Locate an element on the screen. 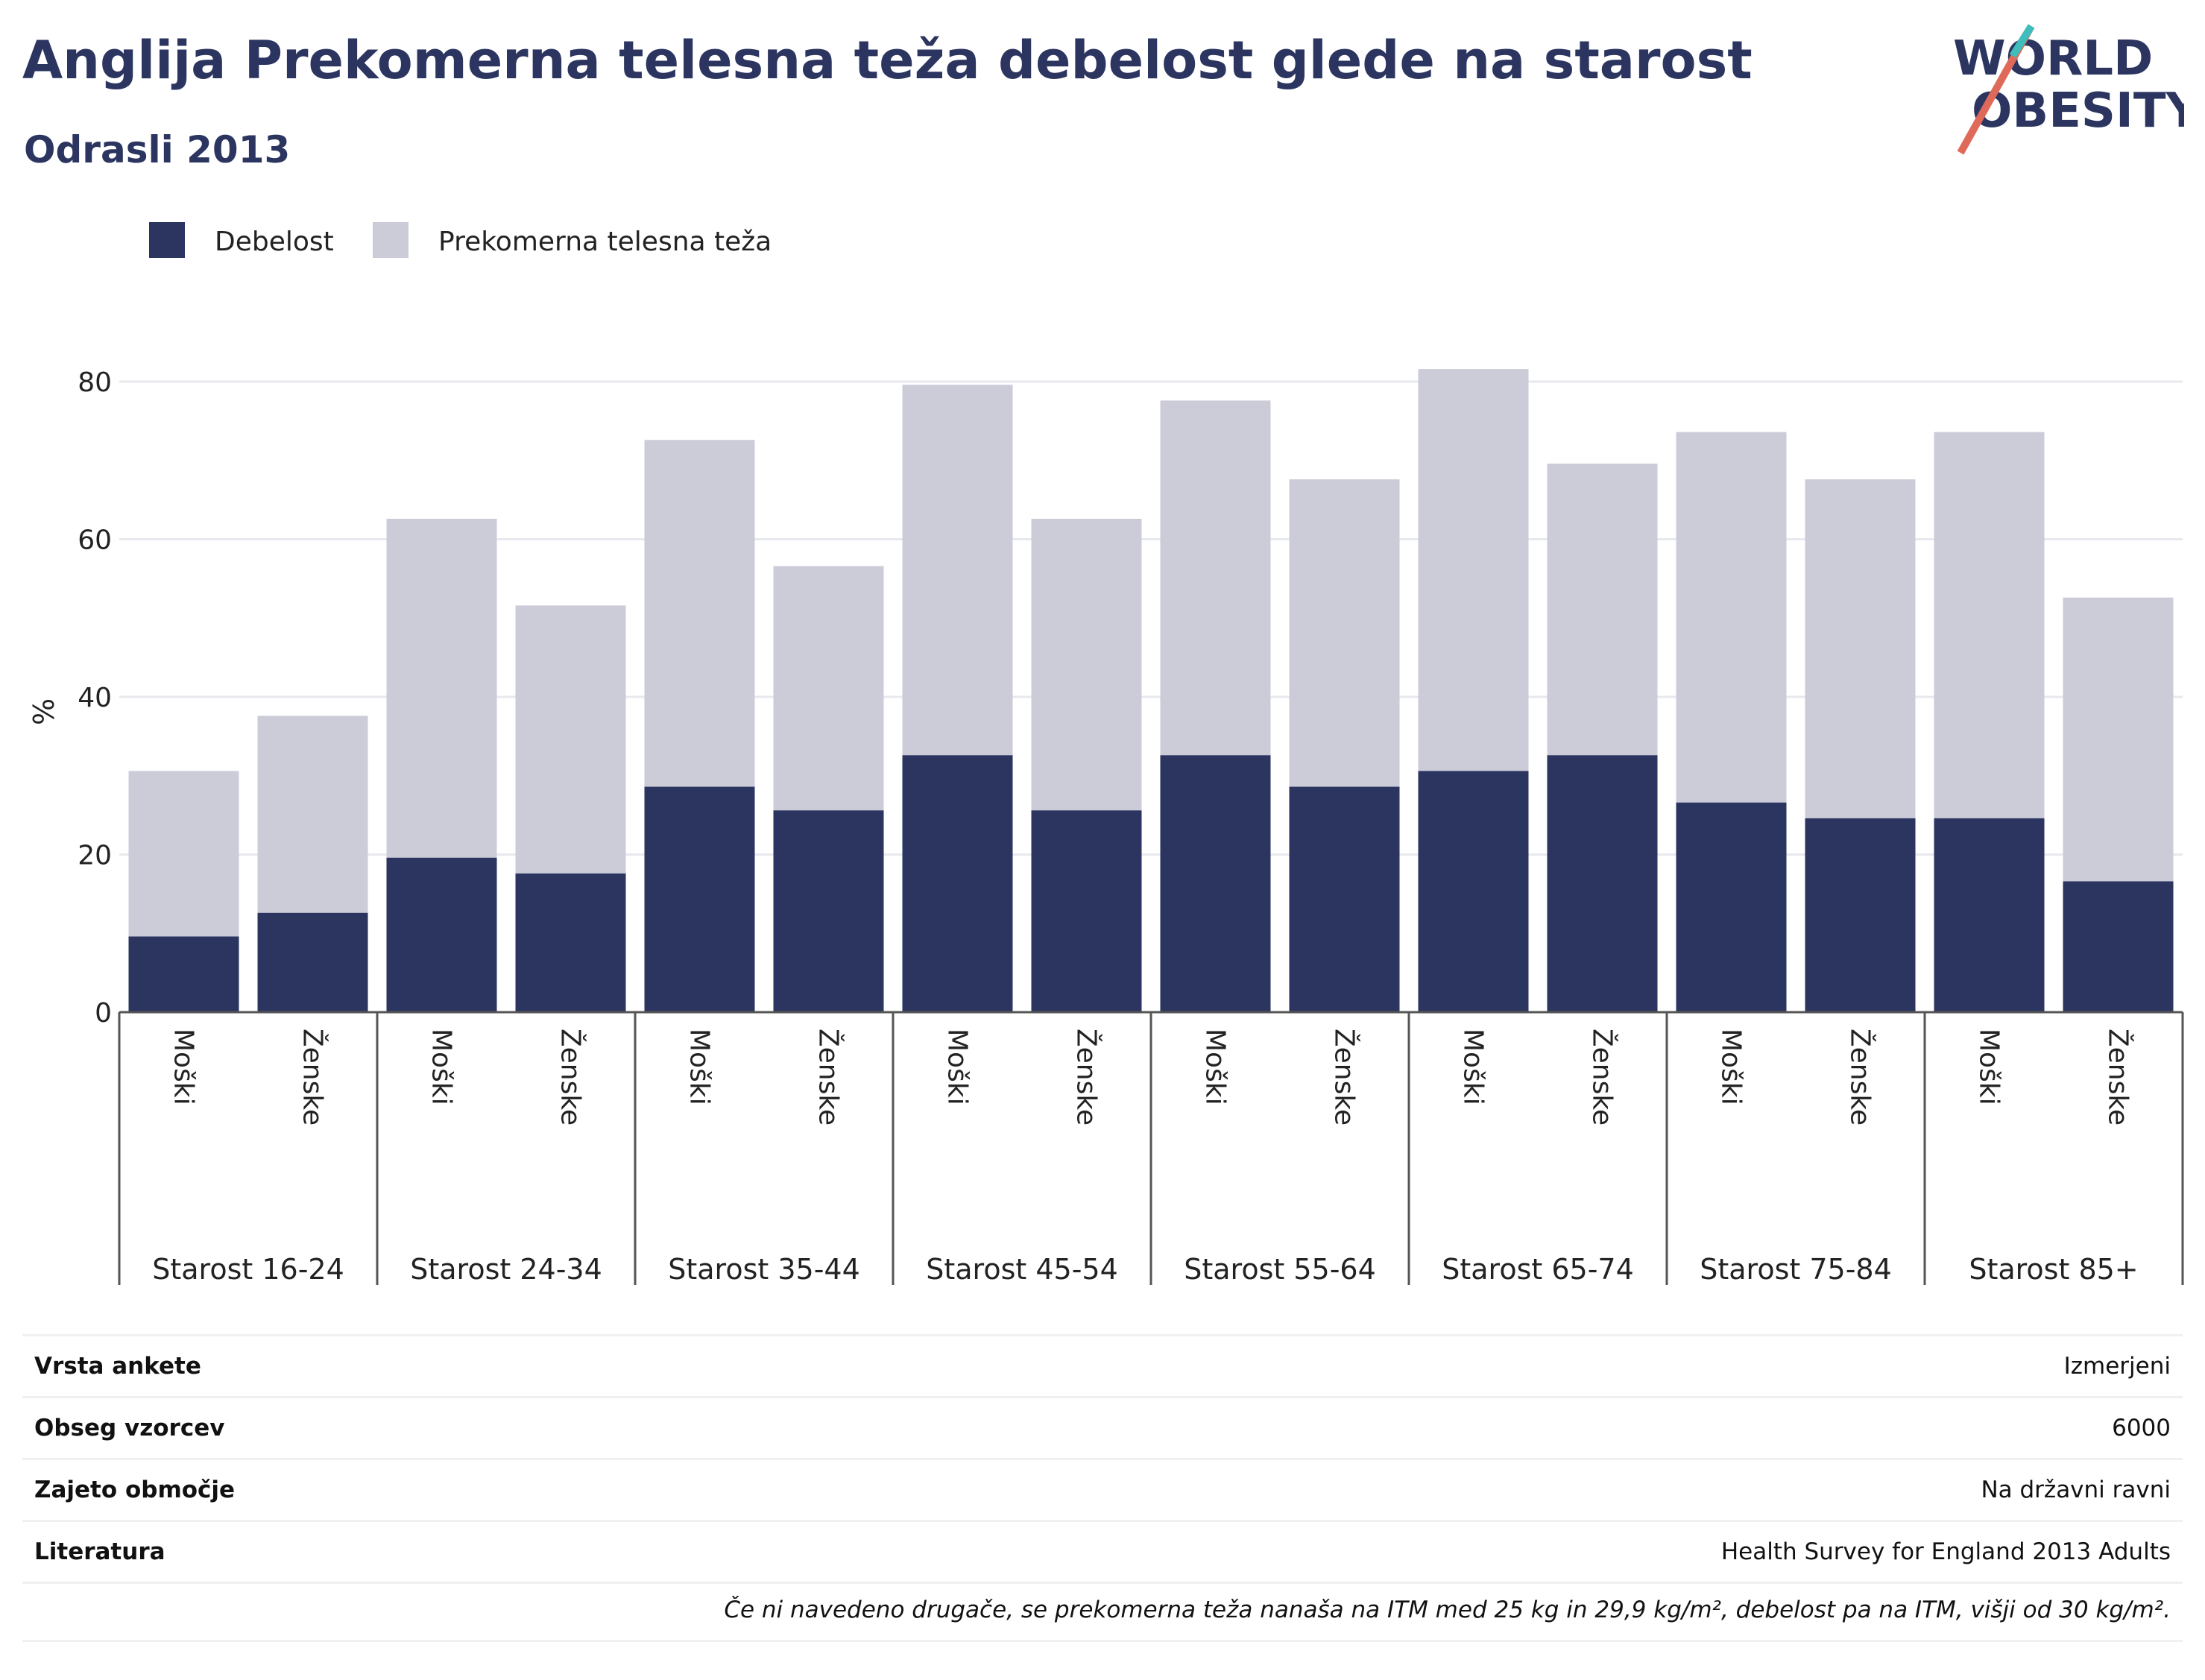 This screenshot has width=2205, height=1680. metadata-row: Obseg vzorcev 6000 is located at coordinates (1102, 1427).